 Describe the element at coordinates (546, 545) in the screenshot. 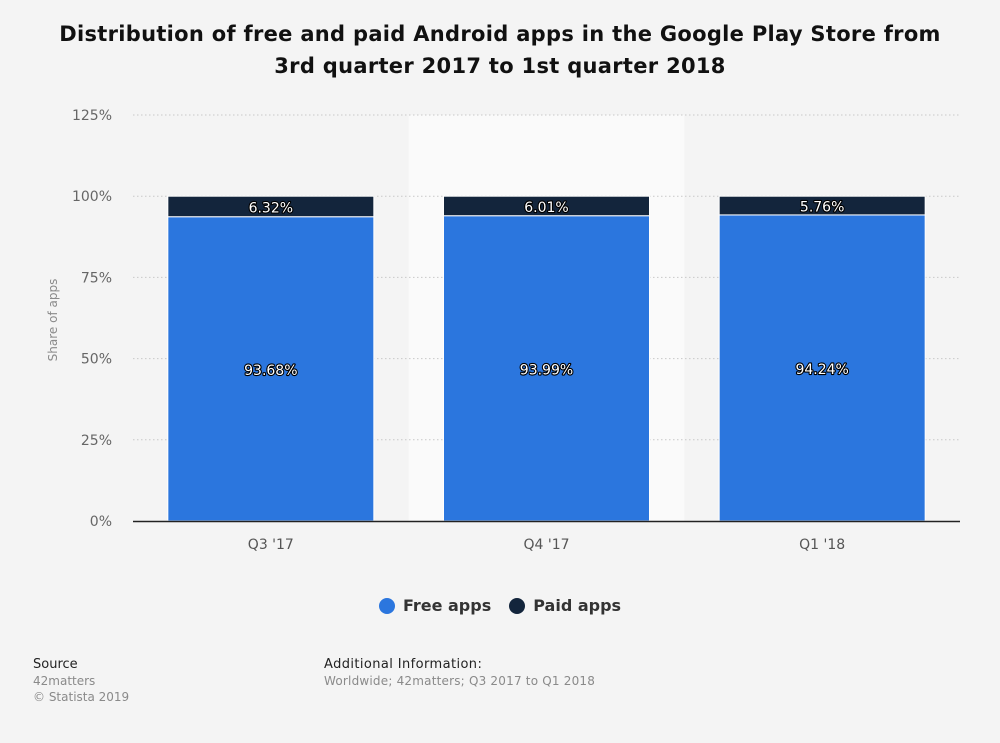

I see `x-tick-label: Q4 '17` at that location.